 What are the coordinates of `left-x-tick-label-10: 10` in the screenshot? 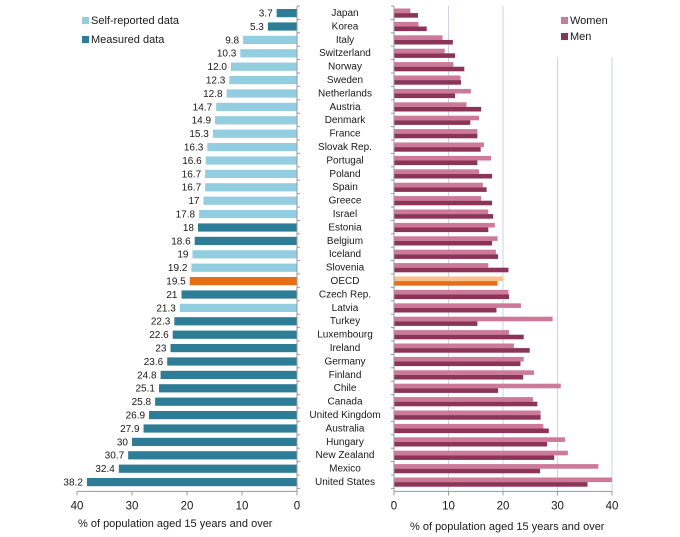 It's located at (242, 506).